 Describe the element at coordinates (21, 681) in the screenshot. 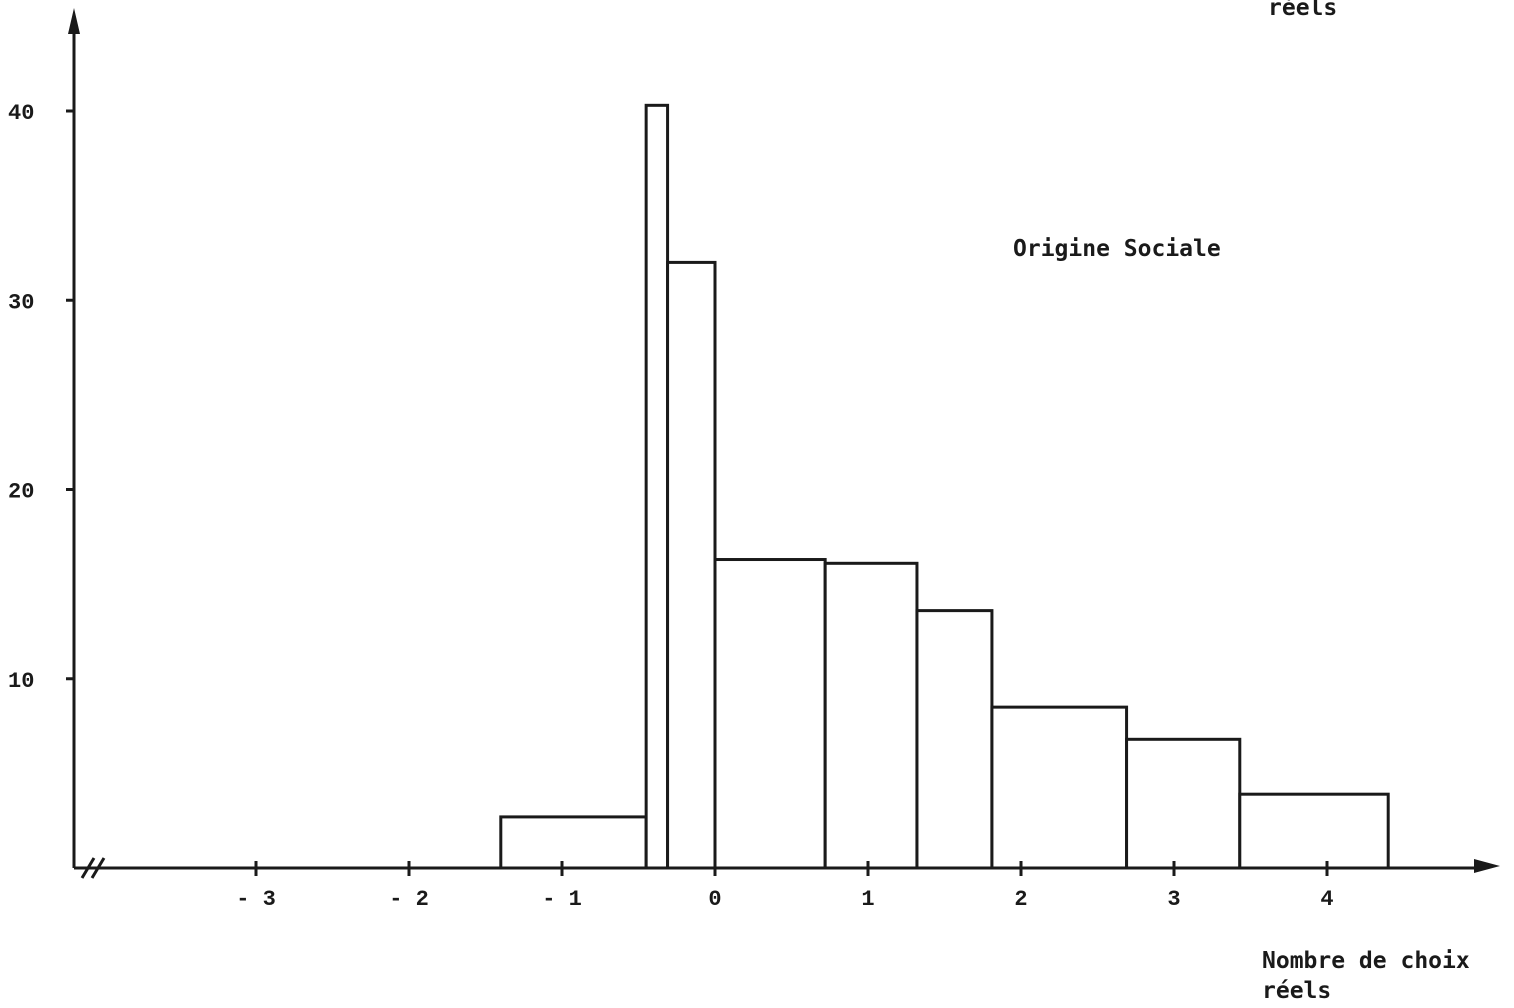

I see `y-tick-label: 10` at that location.